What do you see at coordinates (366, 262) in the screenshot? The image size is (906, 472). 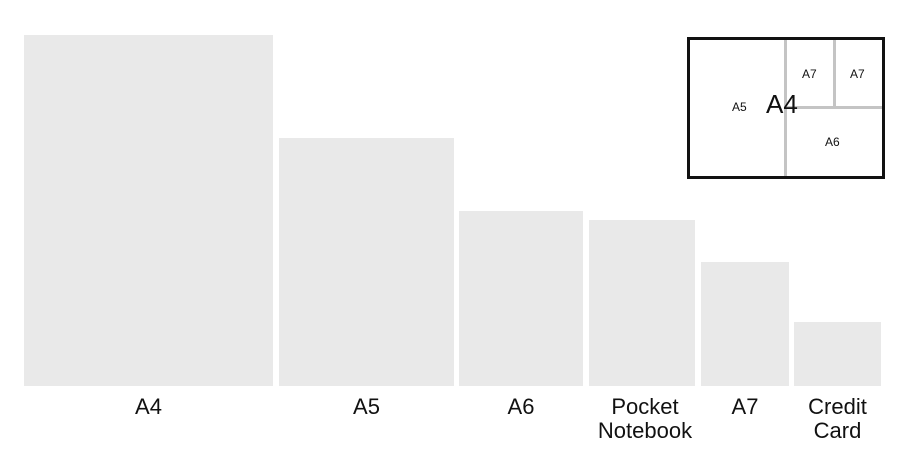 I see `a5-rect` at bounding box center [366, 262].